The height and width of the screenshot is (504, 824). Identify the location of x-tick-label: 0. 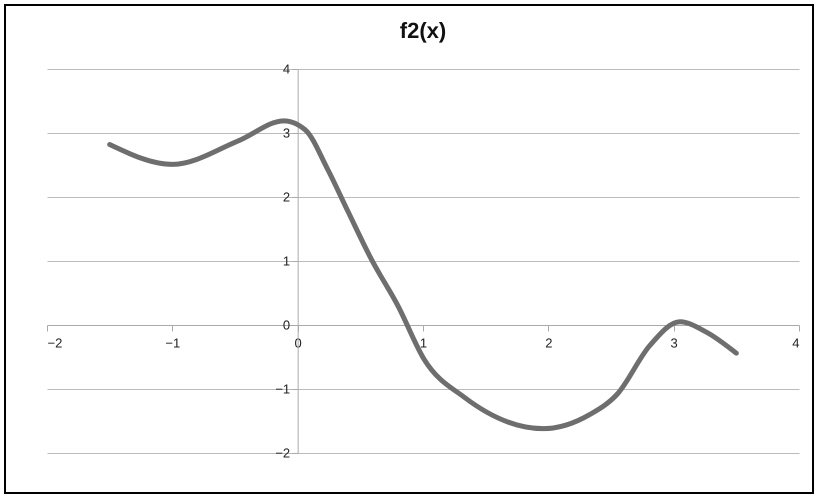
(298, 343).